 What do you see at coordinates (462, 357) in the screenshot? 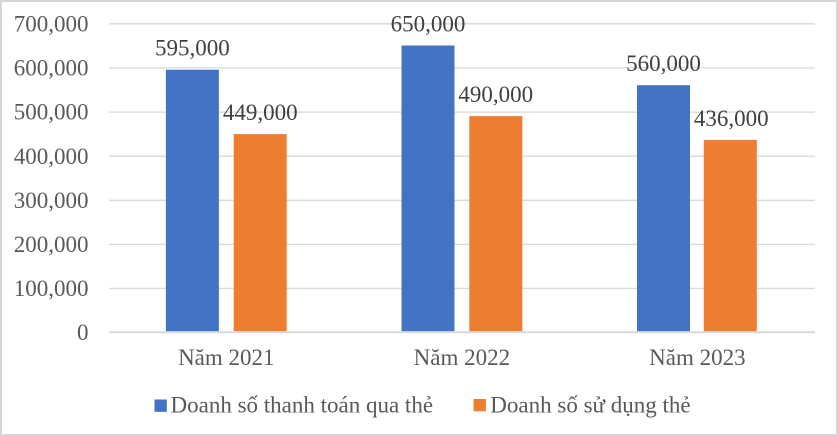
I see `svg-text: Năm 2022` at bounding box center [462, 357].